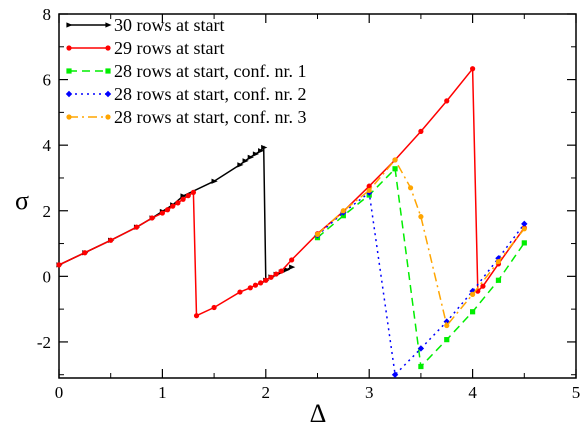 The image size is (587, 426). I want to click on y-tick-label: 8, so click(47, 14).